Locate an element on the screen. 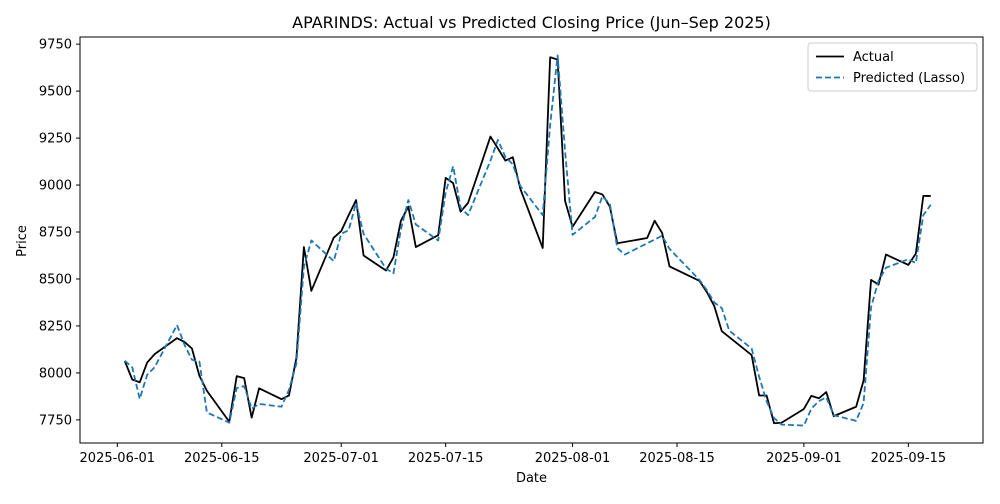  legend-predicted-label: Predicted (Lasso) is located at coordinates (909, 78).